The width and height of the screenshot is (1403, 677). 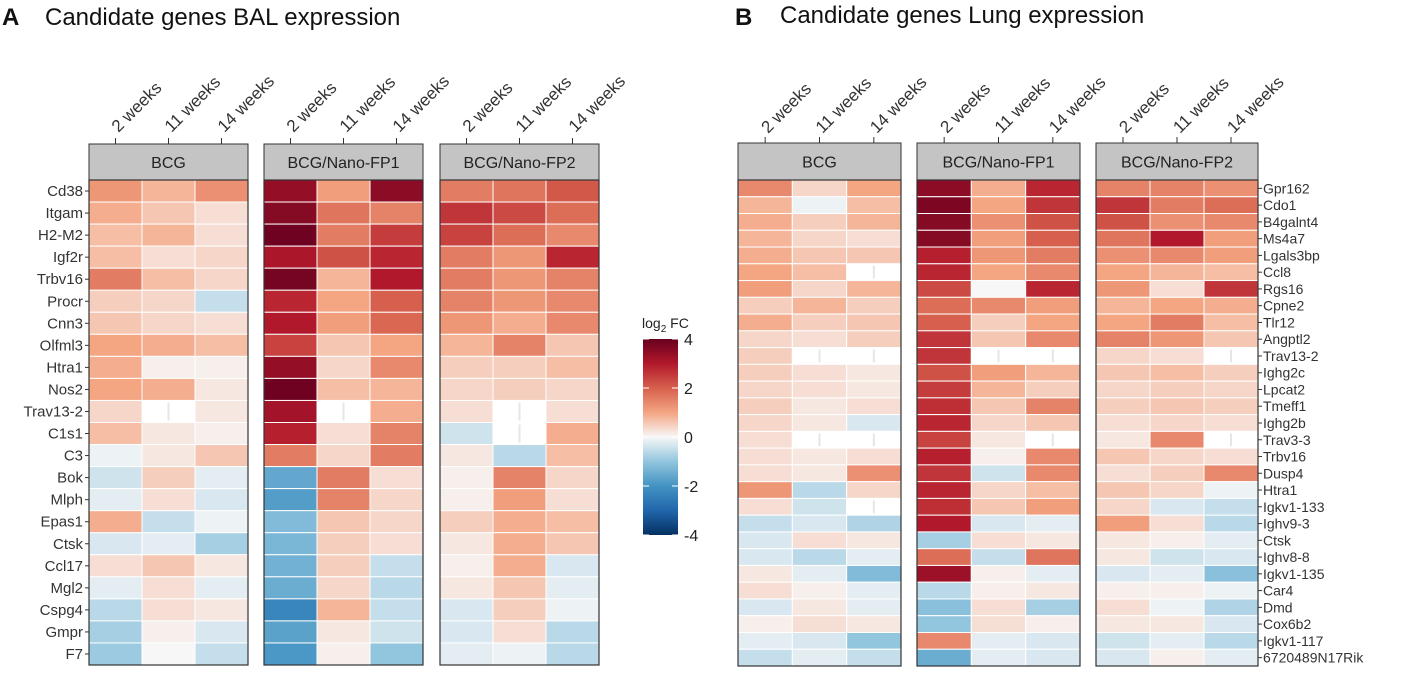 I want to click on gene-label: Mgl2, so click(x=66, y=588).